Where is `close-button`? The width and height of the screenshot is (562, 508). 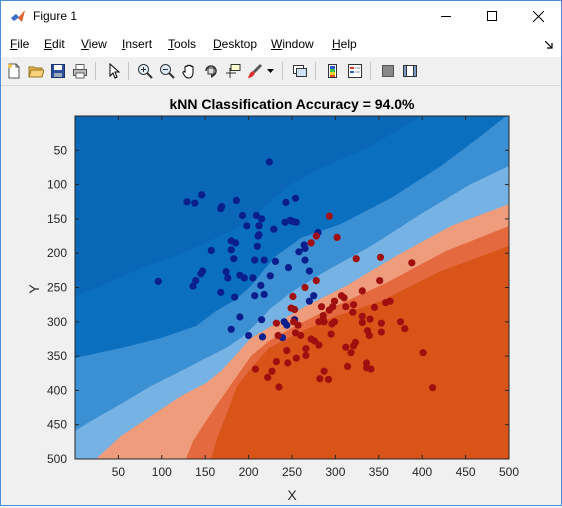 close-button is located at coordinates (538, 16).